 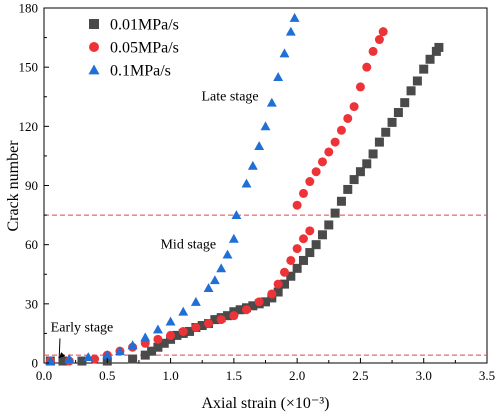 What do you see at coordinates (424, 375) in the screenshot?
I see `x-tick-label: 3.0` at bounding box center [424, 375].